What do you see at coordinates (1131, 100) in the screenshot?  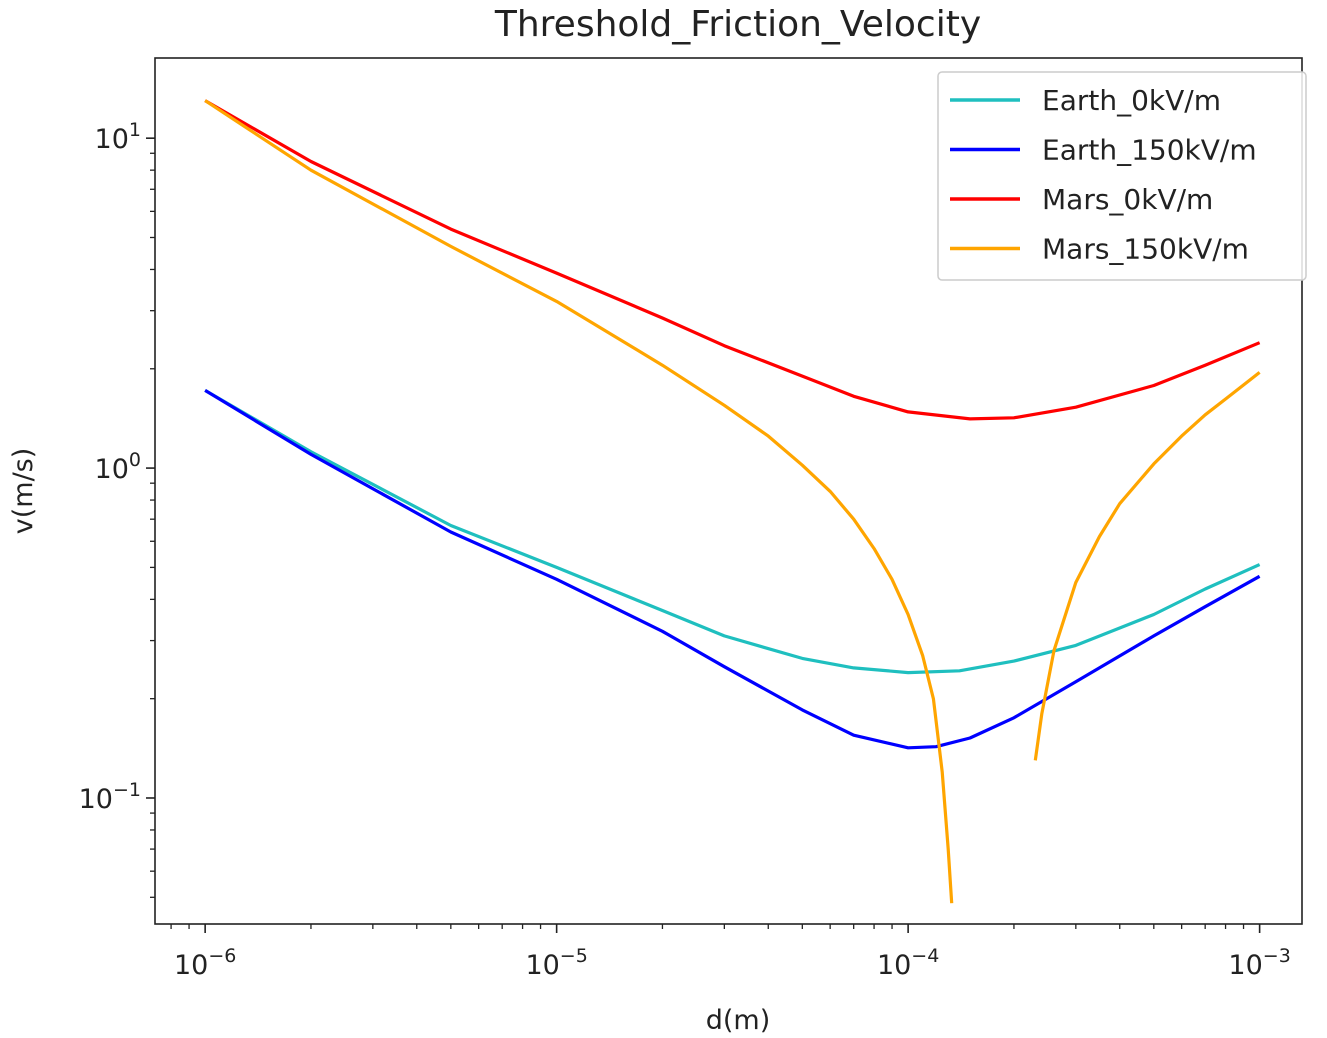 I see `legend-label-0: Earth_0kV/m` at bounding box center [1131, 100].